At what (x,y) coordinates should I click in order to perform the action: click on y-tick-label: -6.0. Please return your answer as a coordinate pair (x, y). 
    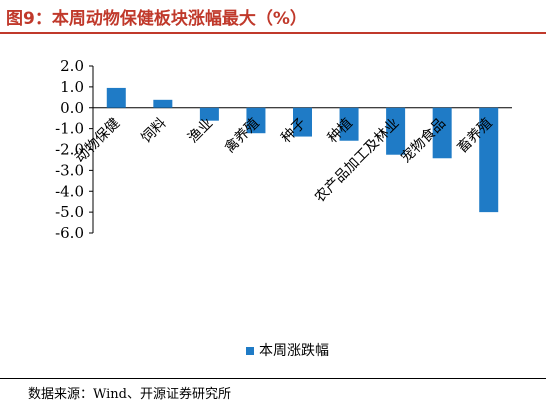
    Looking at the image, I should click on (69, 233).